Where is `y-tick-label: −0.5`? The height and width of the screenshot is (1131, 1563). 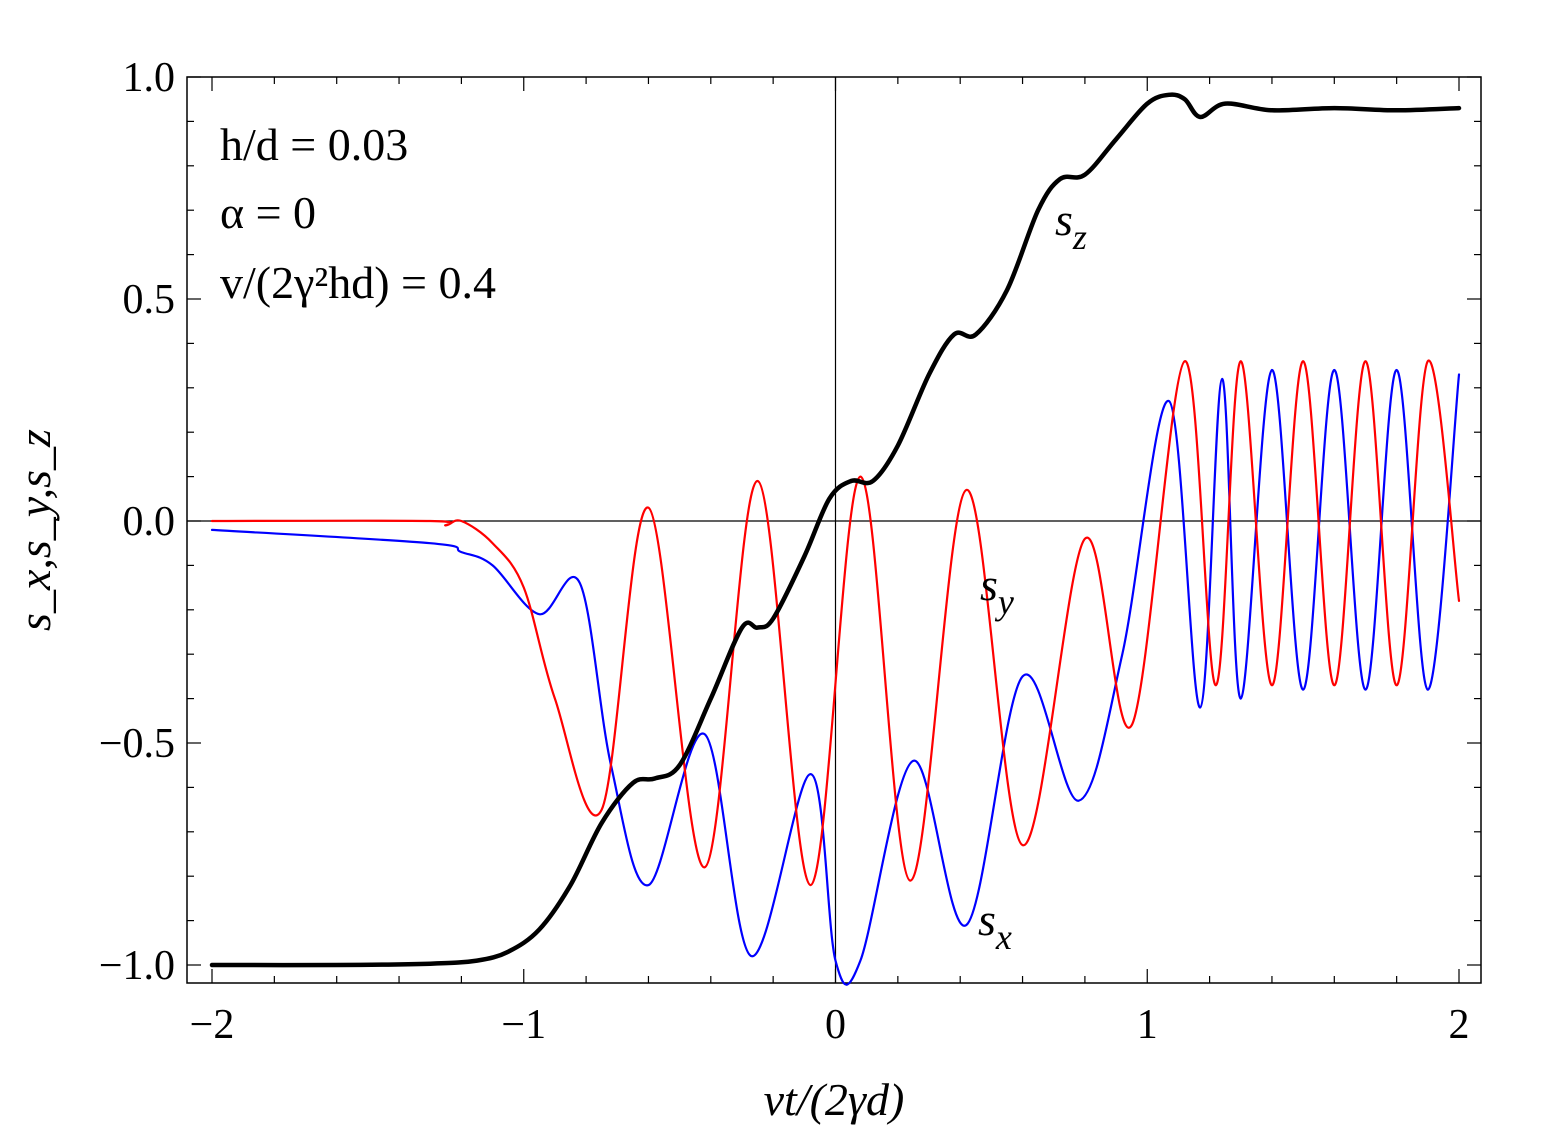 y-tick-label: −0.5 is located at coordinates (137, 744).